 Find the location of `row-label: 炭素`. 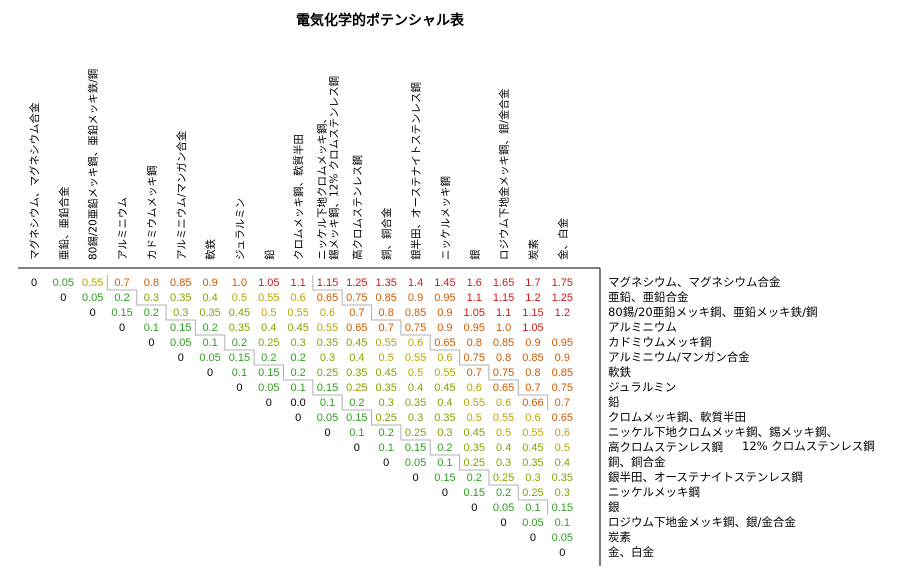

row-label: 炭素 is located at coordinates (619, 537).